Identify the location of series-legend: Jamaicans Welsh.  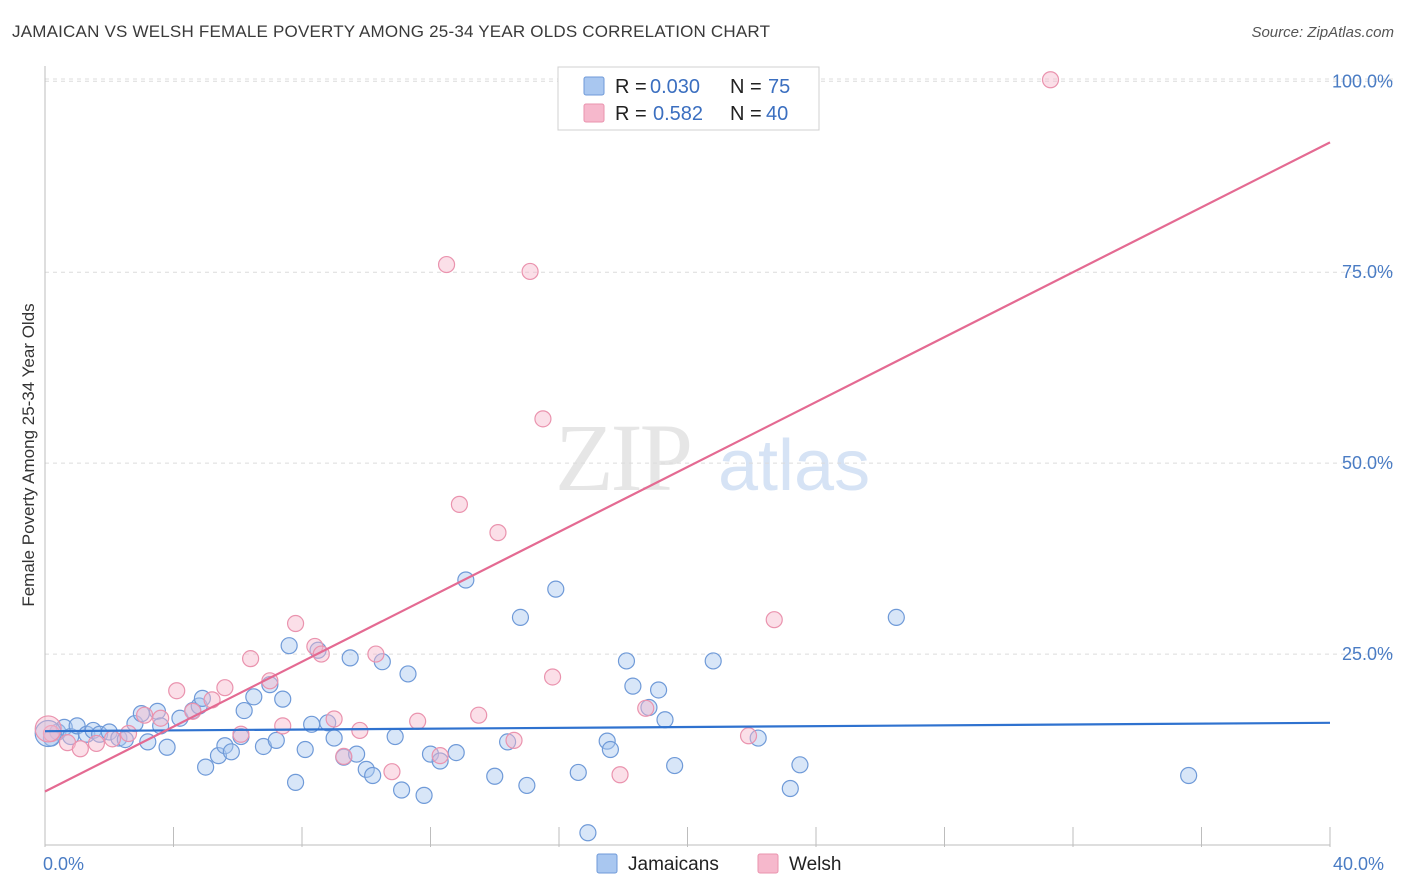
(718, 864).